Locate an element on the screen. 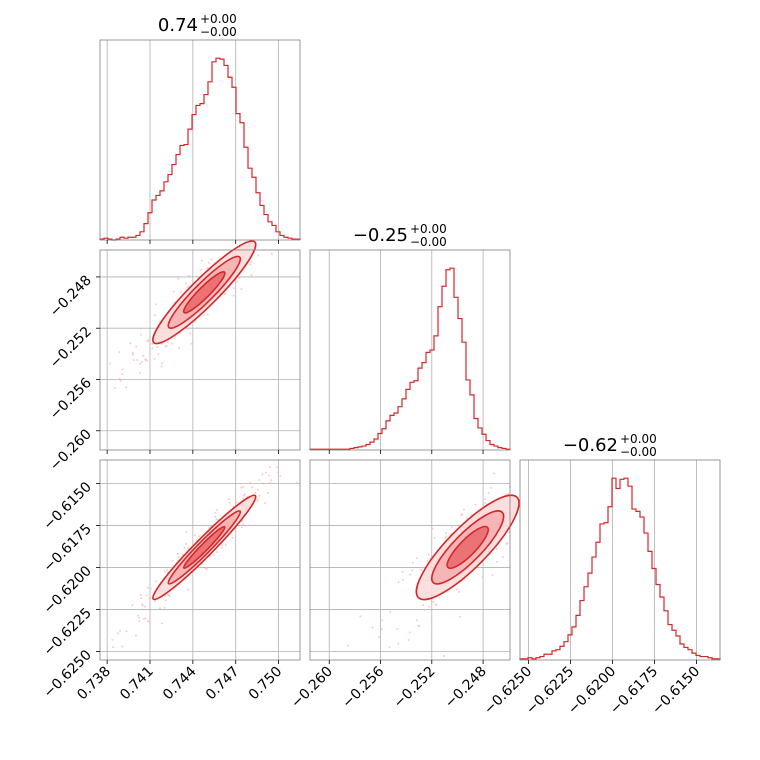 The image size is (760, 760). x-tick-label: 0.744 is located at coordinates (180, 683).